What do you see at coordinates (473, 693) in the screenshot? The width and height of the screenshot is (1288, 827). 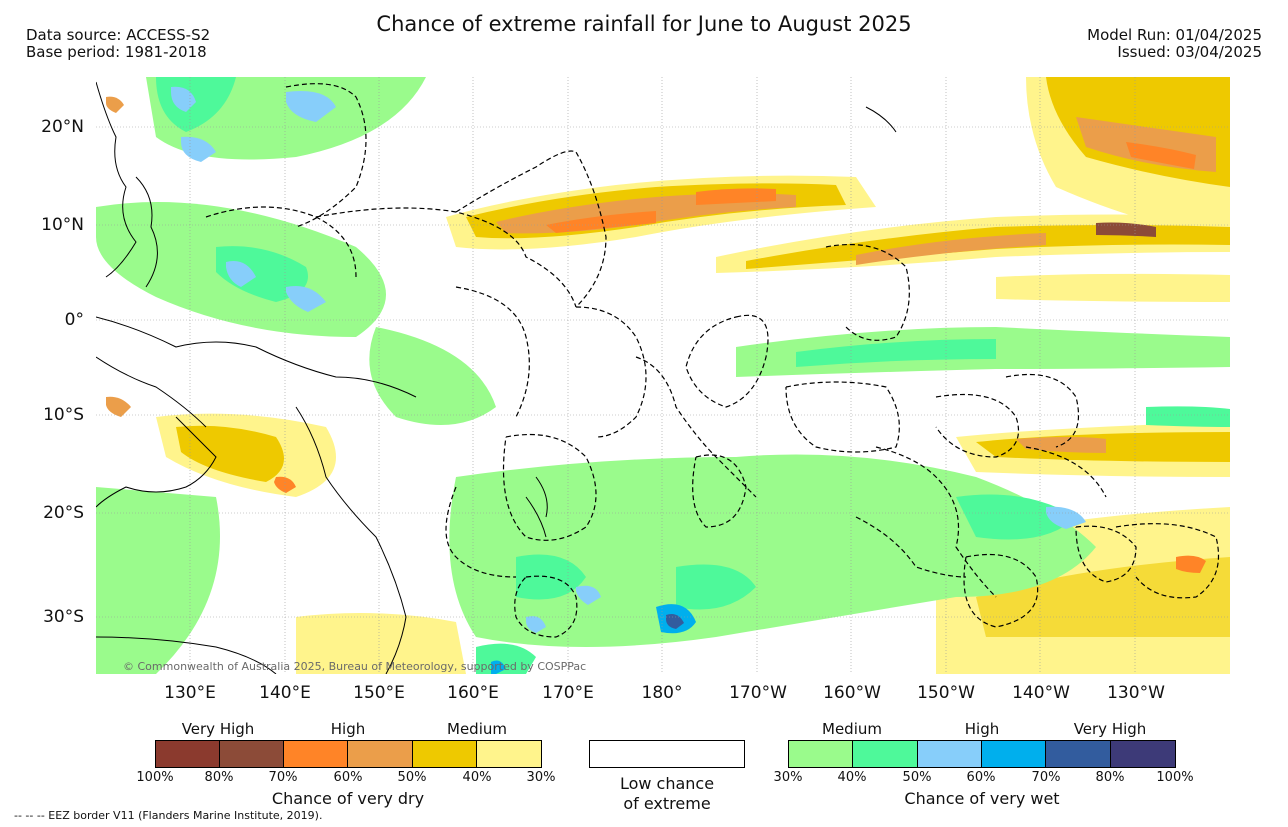 I see `lon-label-160e: 160°E` at bounding box center [473, 693].